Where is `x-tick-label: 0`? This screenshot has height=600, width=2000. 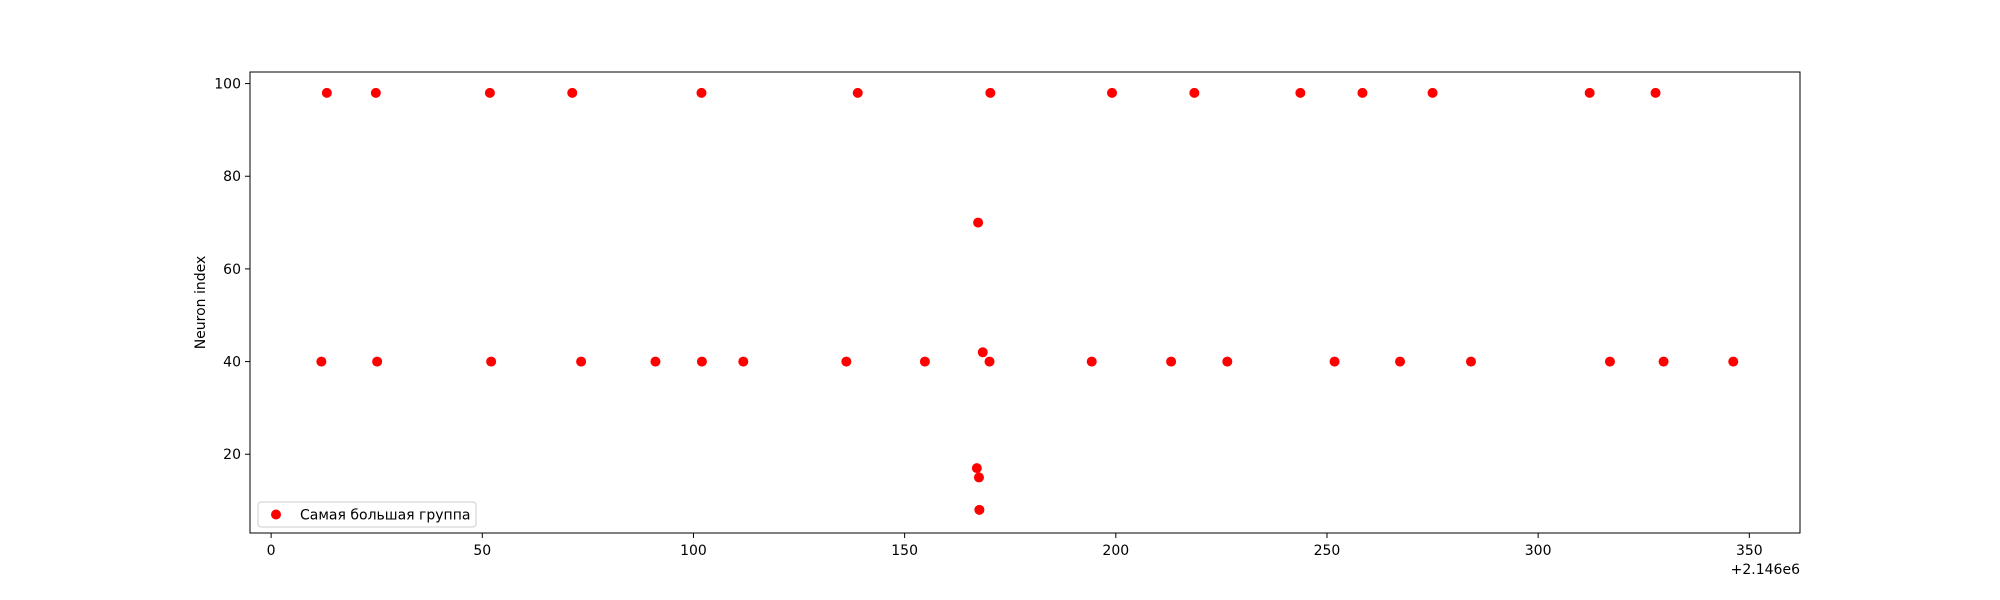
x-tick-label: 0 is located at coordinates (271, 551).